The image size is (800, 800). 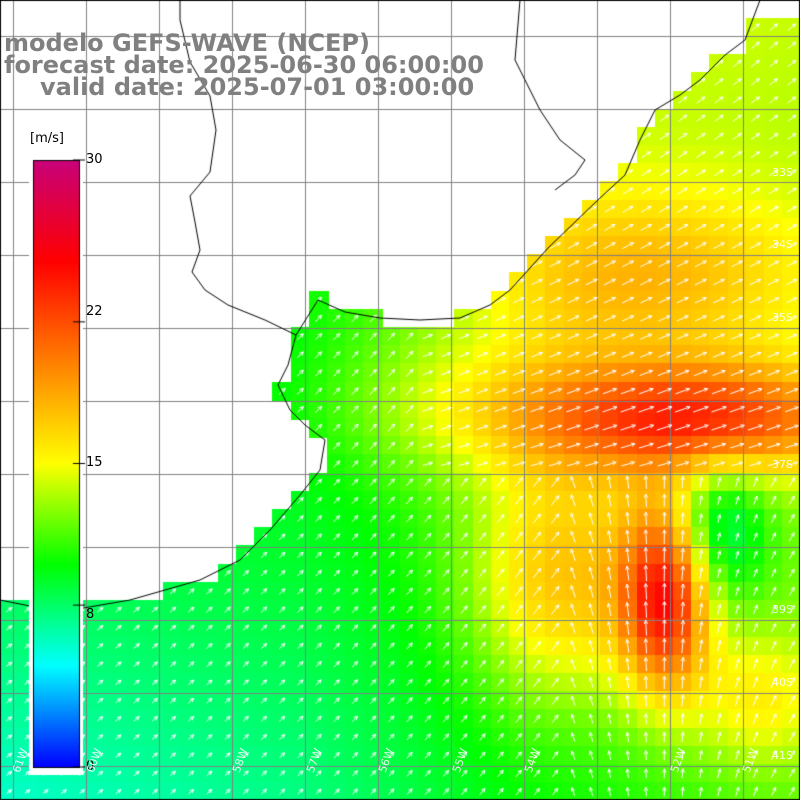 What do you see at coordinates (90, 766) in the screenshot?
I see `colorbar-tick-0: 0` at bounding box center [90, 766].